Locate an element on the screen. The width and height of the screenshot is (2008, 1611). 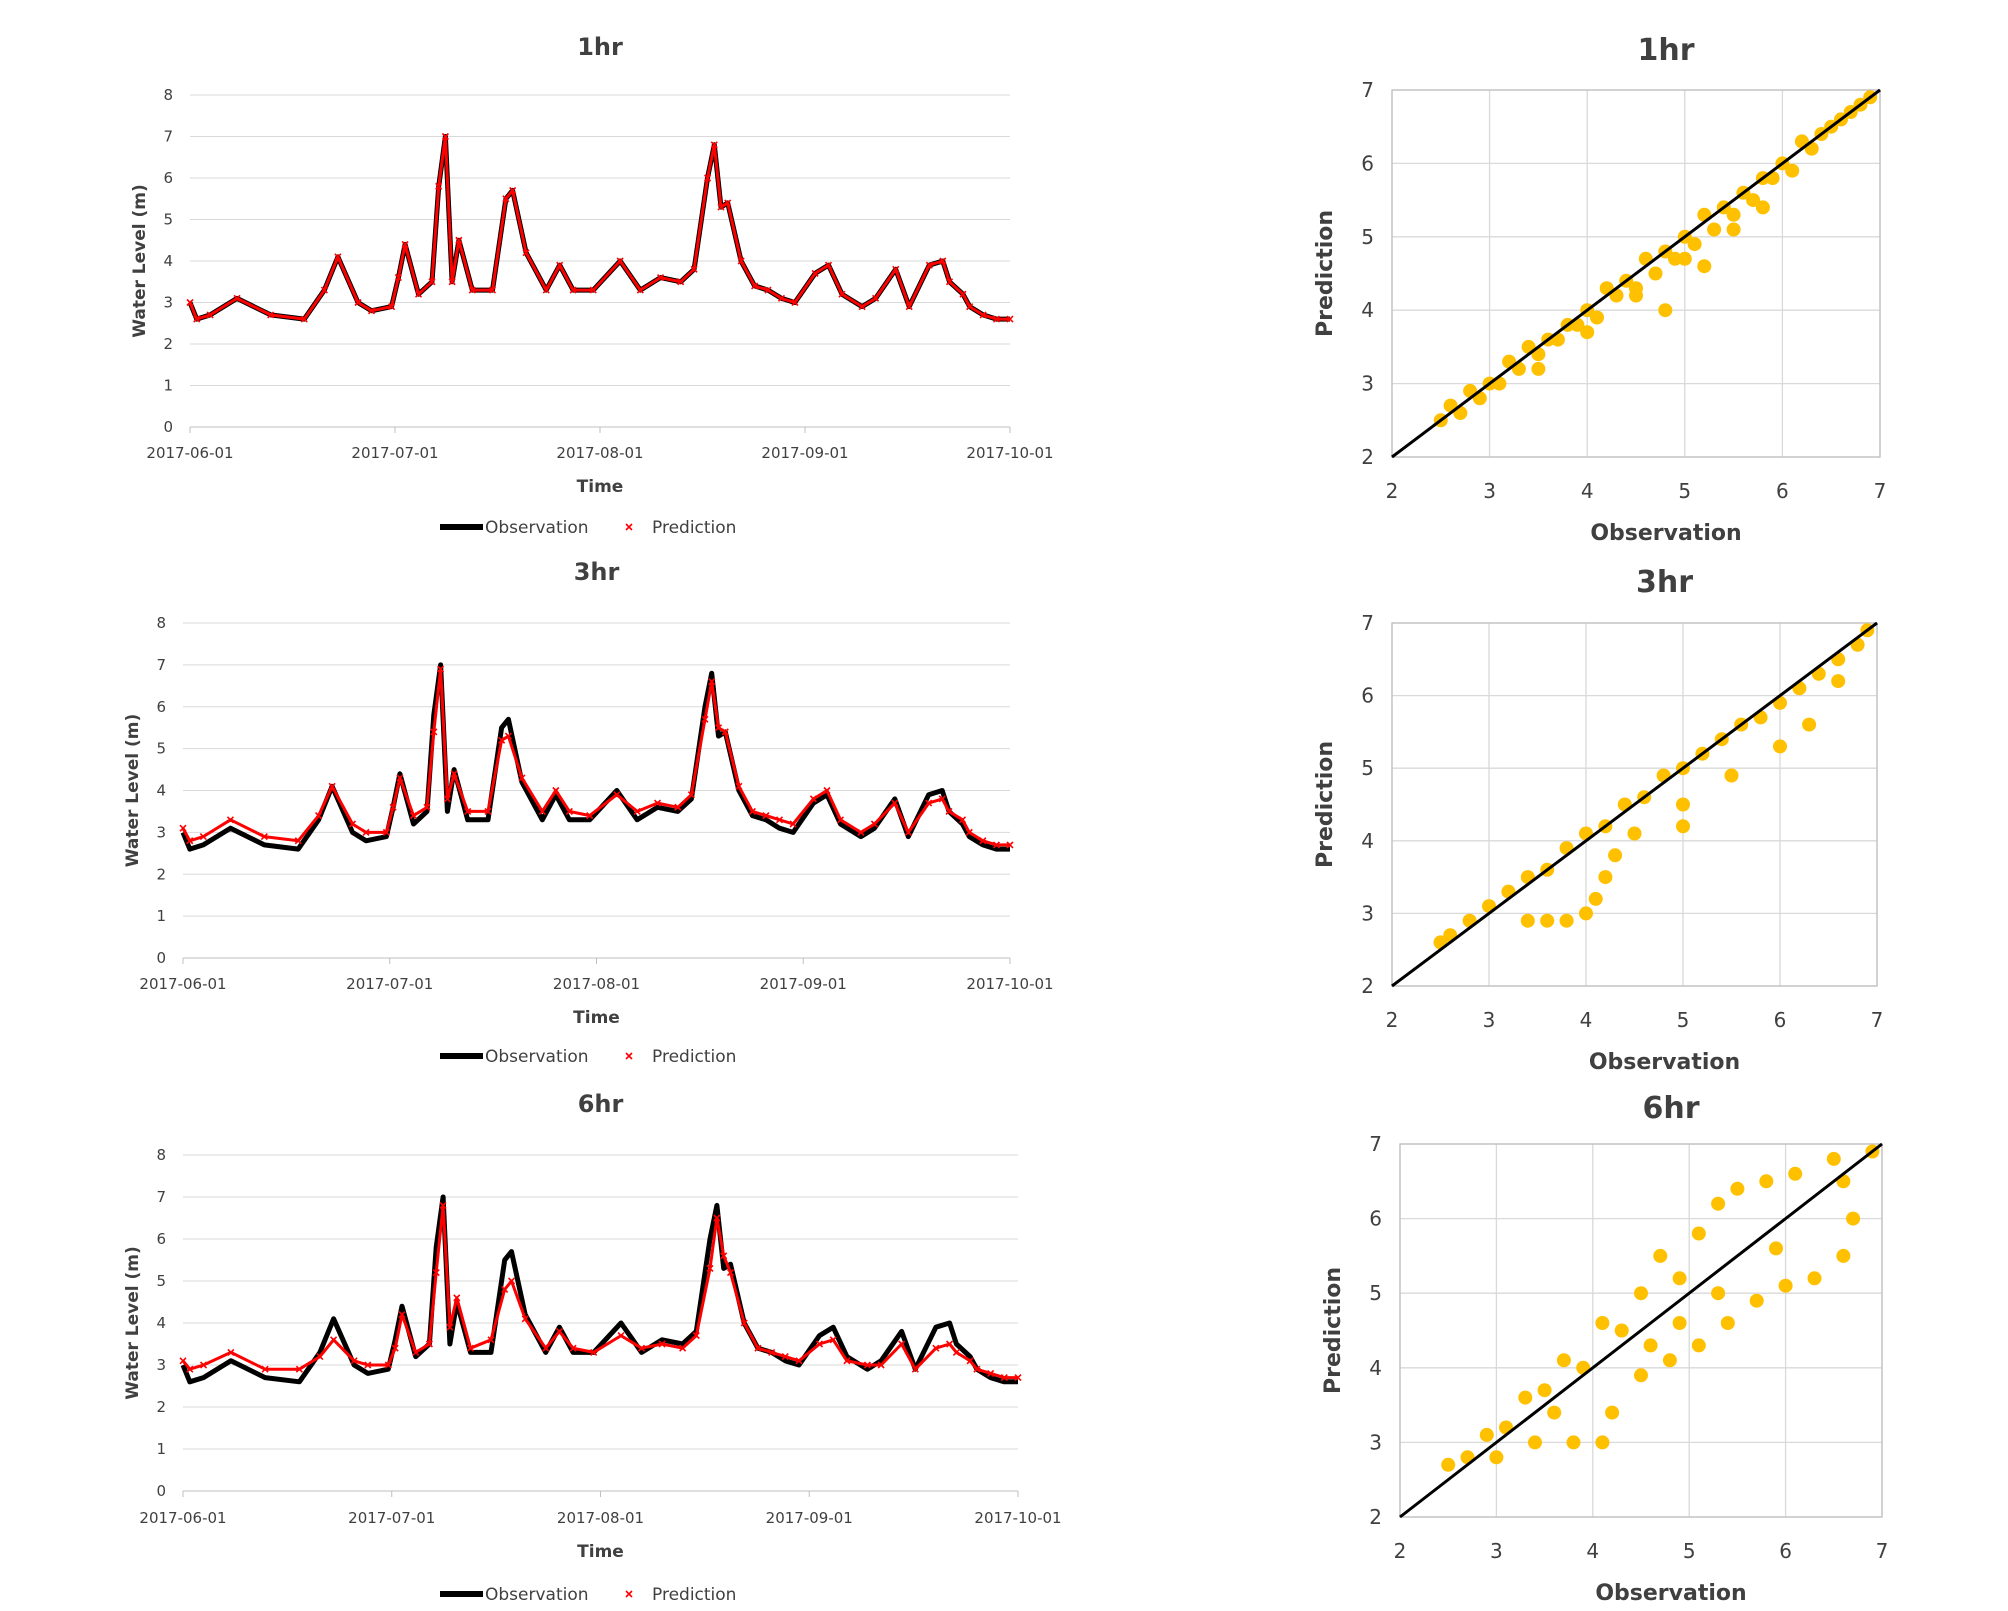
y-tick-label: 0 is located at coordinates (168, 427).